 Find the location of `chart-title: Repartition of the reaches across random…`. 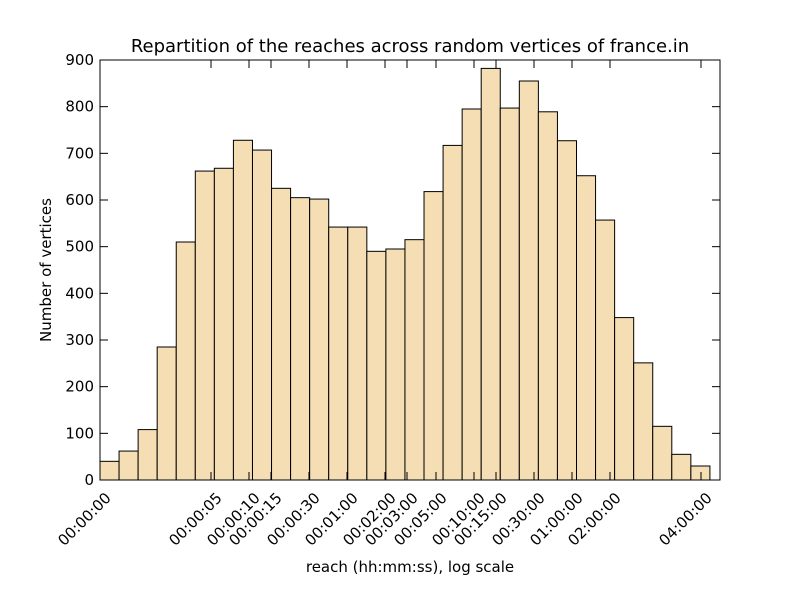

chart-title: Repartition of the reaches across random… is located at coordinates (410, 46).